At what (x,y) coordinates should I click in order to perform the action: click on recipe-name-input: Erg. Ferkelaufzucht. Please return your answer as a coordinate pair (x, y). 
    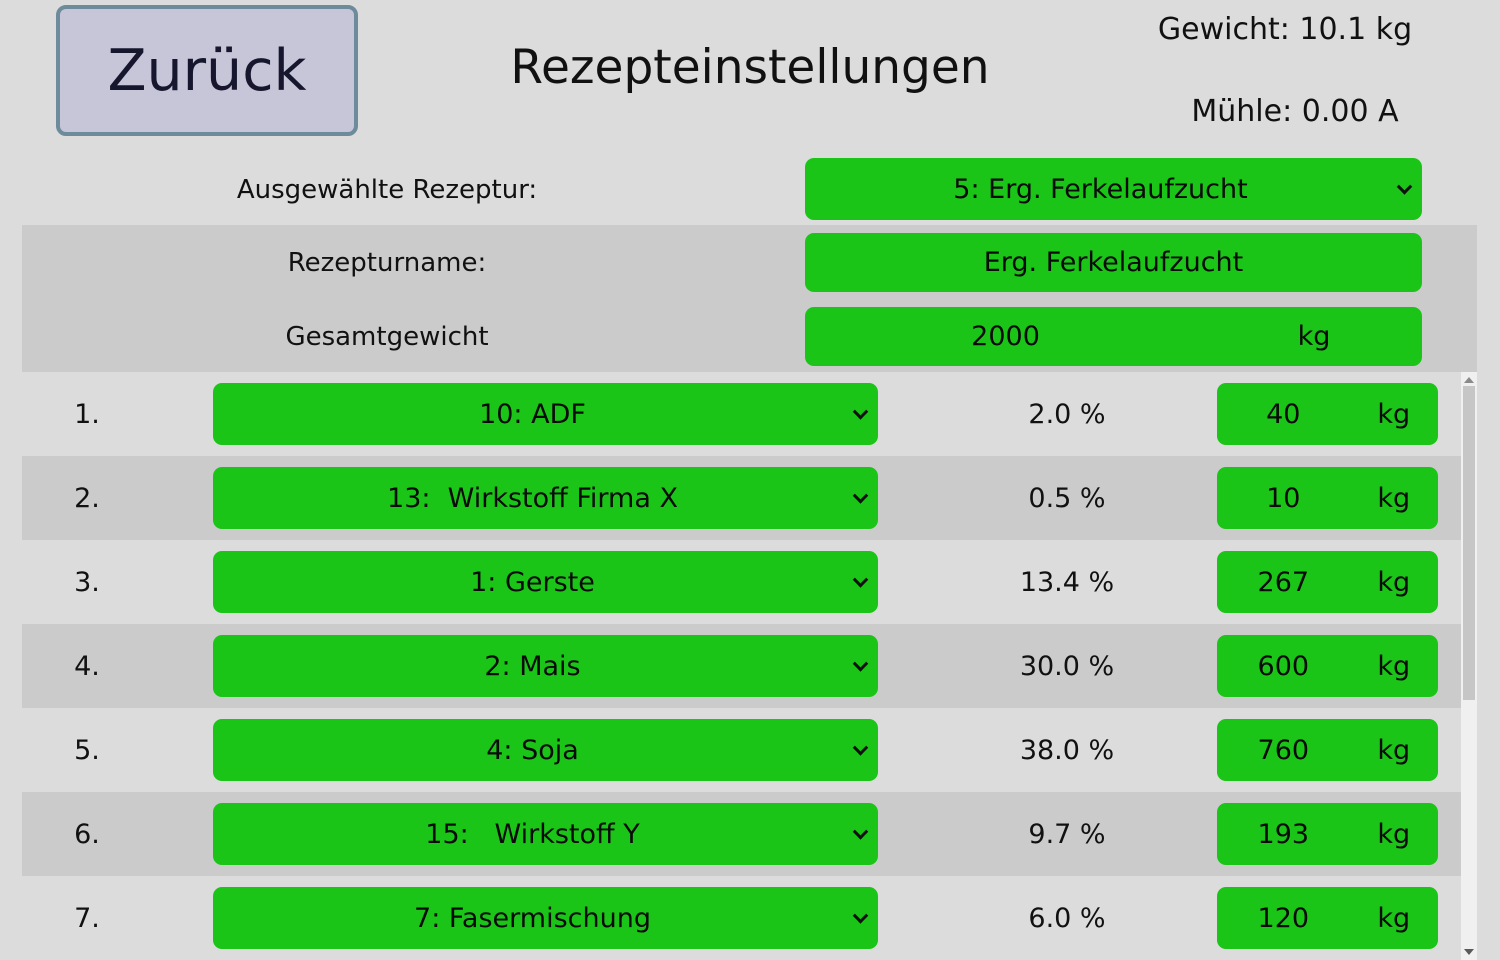
    Looking at the image, I should click on (1113, 262).